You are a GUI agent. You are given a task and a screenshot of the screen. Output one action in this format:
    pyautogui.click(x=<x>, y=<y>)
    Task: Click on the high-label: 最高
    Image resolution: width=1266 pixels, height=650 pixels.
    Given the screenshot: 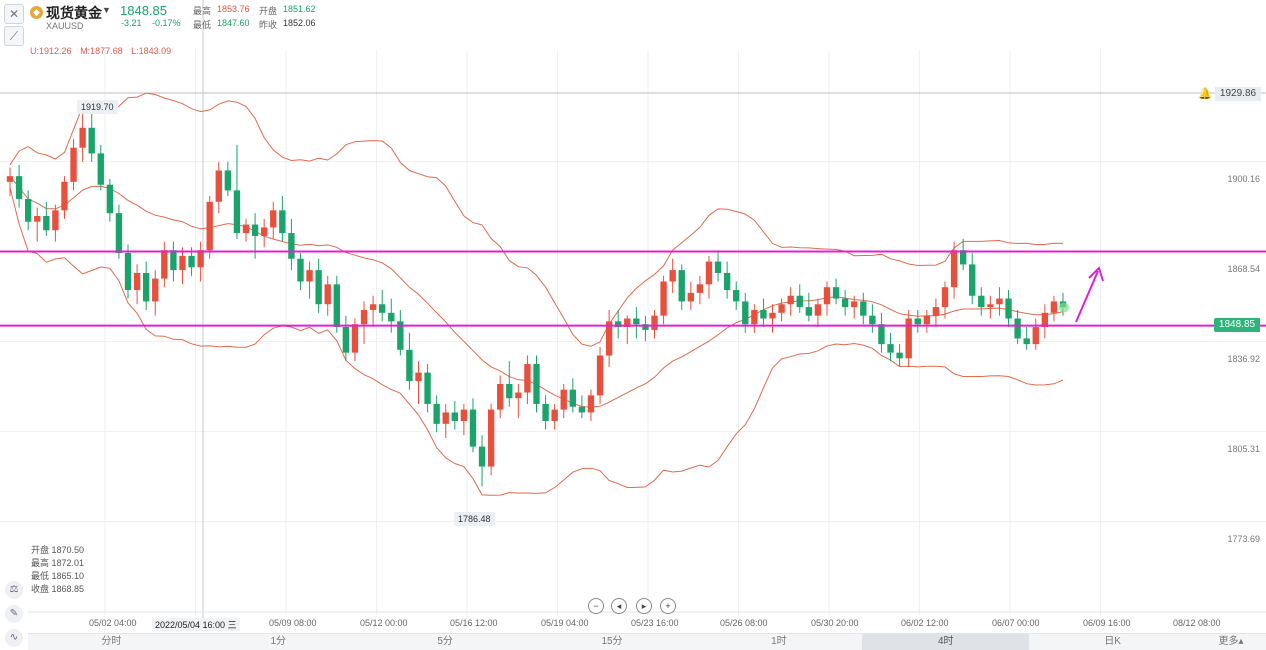 What is the action you would take?
    pyautogui.click(x=202, y=11)
    